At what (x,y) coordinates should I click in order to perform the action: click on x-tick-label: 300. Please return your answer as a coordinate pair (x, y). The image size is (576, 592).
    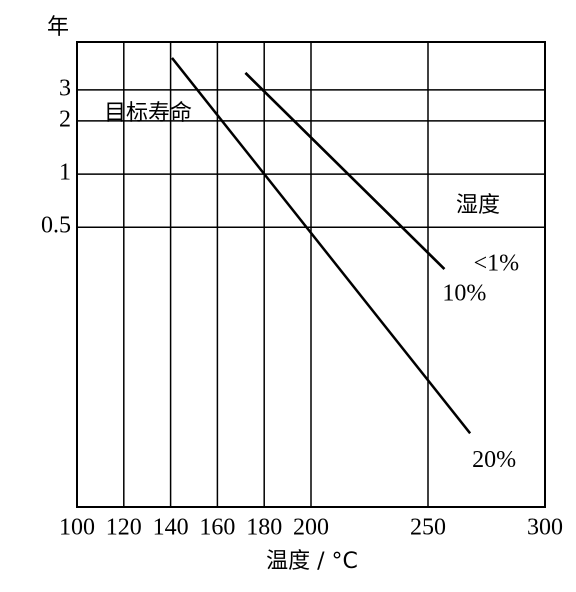
    Looking at the image, I should click on (545, 528).